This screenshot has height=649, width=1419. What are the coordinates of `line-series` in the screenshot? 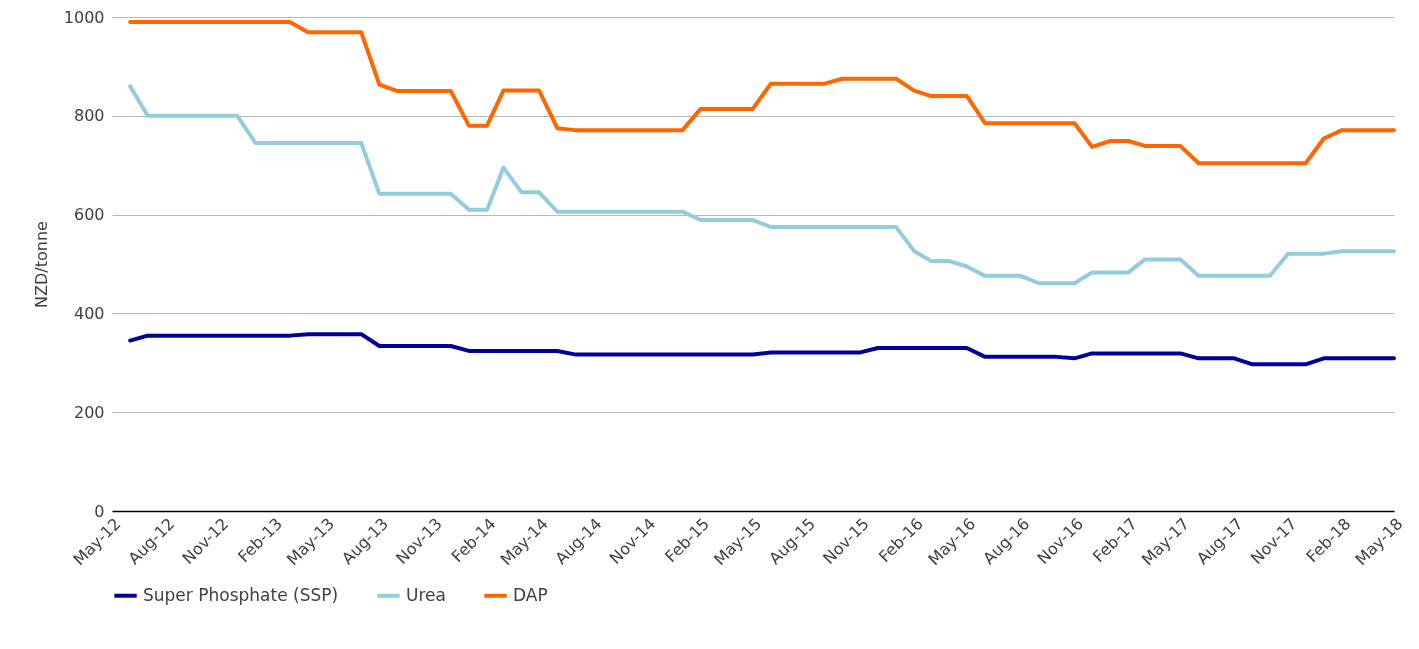 It's located at (762, 349).